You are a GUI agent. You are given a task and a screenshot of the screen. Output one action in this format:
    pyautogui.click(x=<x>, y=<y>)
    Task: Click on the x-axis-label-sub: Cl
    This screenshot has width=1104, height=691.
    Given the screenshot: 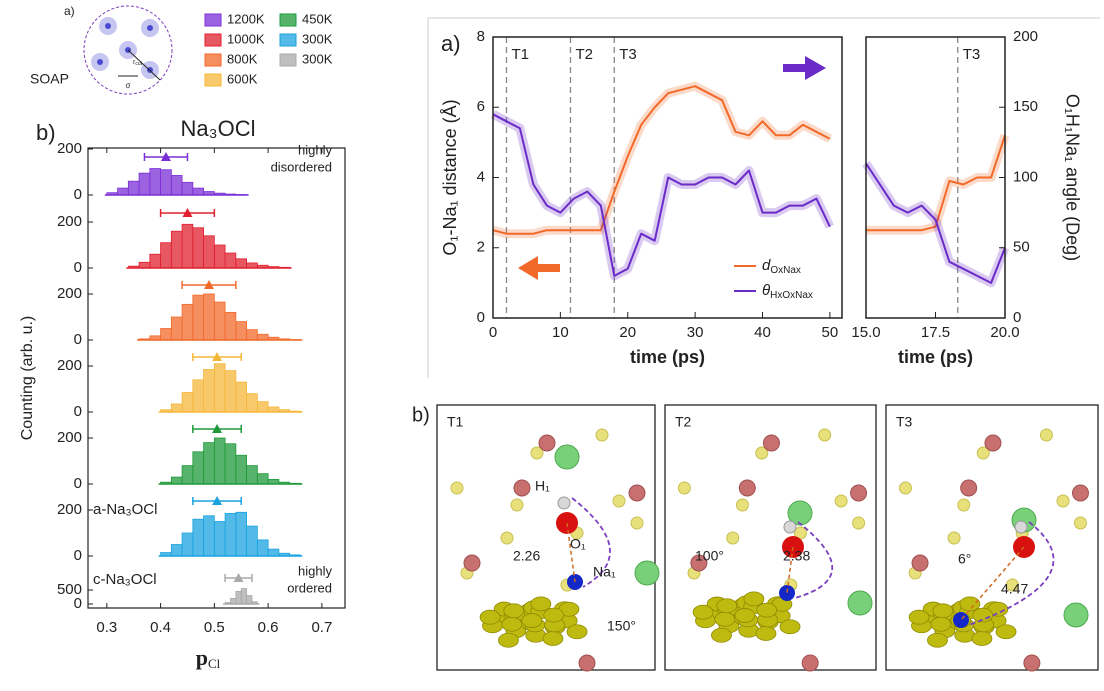 What is the action you would take?
    pyautogui.click(x=214, y=663)
    